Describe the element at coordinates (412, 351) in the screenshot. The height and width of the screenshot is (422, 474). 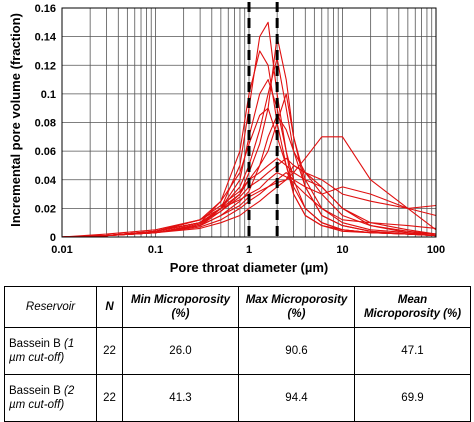
I see `cell-mean: 47.1` at that location.